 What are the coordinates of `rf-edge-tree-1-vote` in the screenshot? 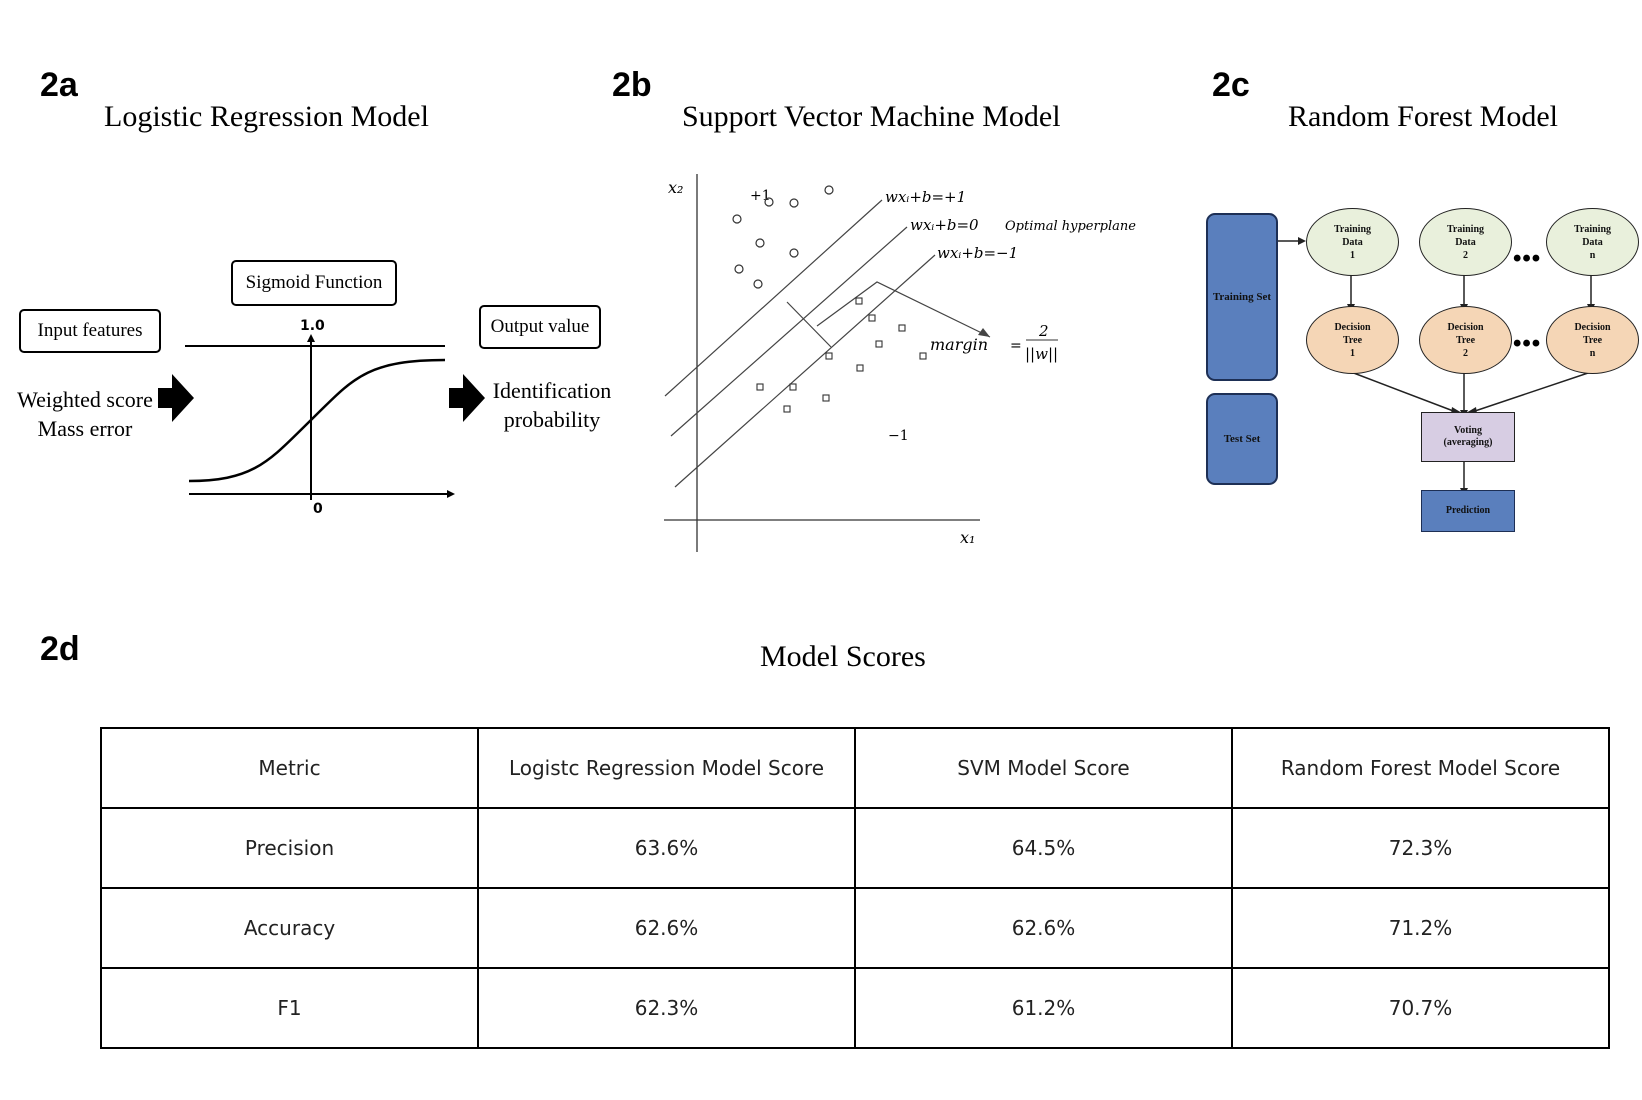 It's located at (1403, 392).